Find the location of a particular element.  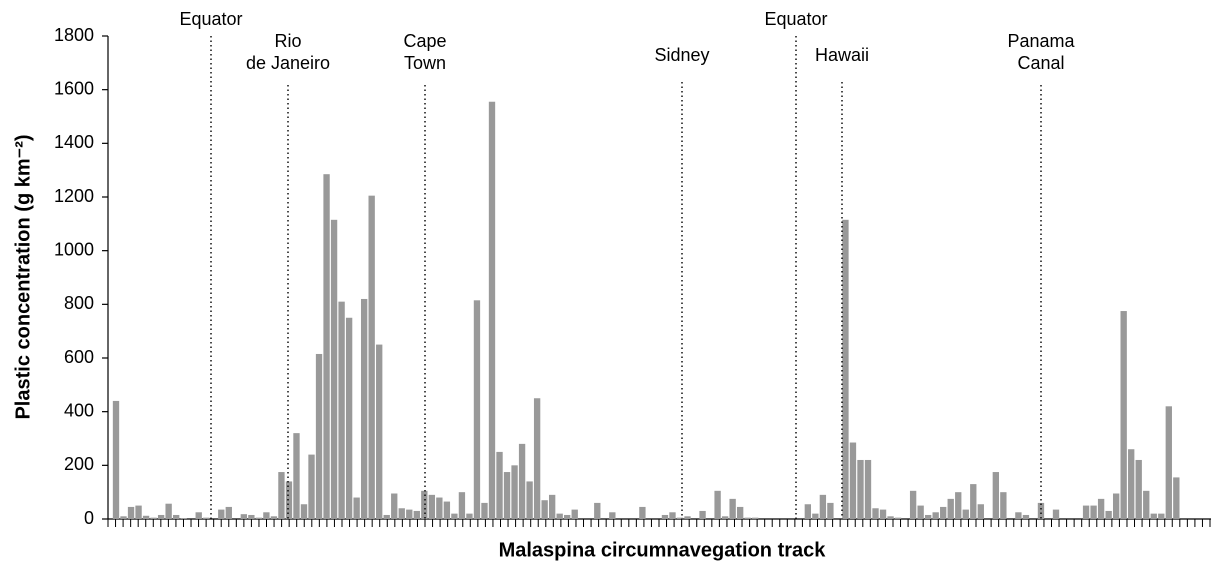

y-tick-label: 400 is located at coordinates (79, 410).